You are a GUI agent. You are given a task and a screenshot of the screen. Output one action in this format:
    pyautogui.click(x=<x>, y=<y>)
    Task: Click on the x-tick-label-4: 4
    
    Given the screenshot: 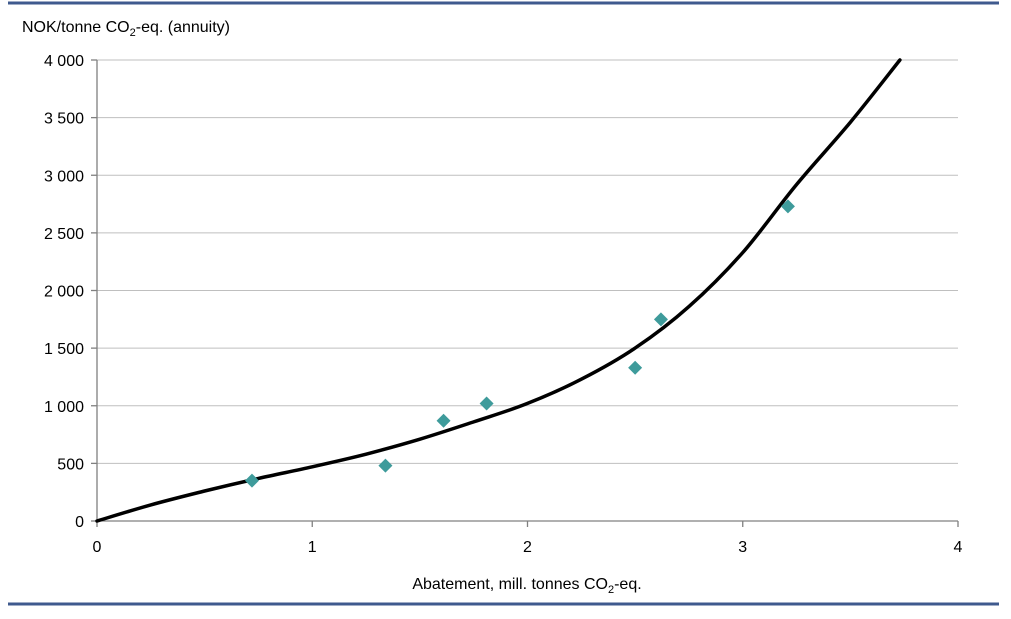 What is the action you would take?
    pyautogui.click(x=958, y=547)
    